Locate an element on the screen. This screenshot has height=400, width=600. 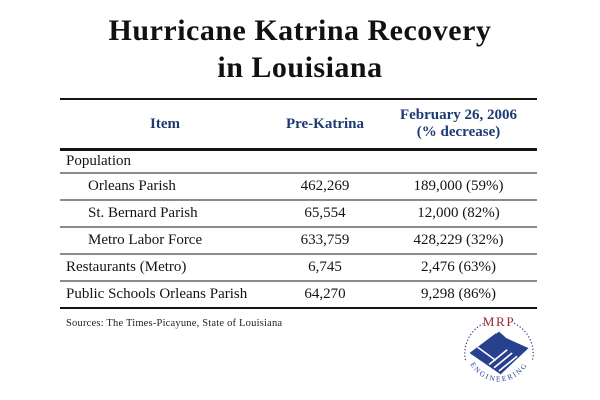
table-row-population: Population is located at coordinates (298, 162).